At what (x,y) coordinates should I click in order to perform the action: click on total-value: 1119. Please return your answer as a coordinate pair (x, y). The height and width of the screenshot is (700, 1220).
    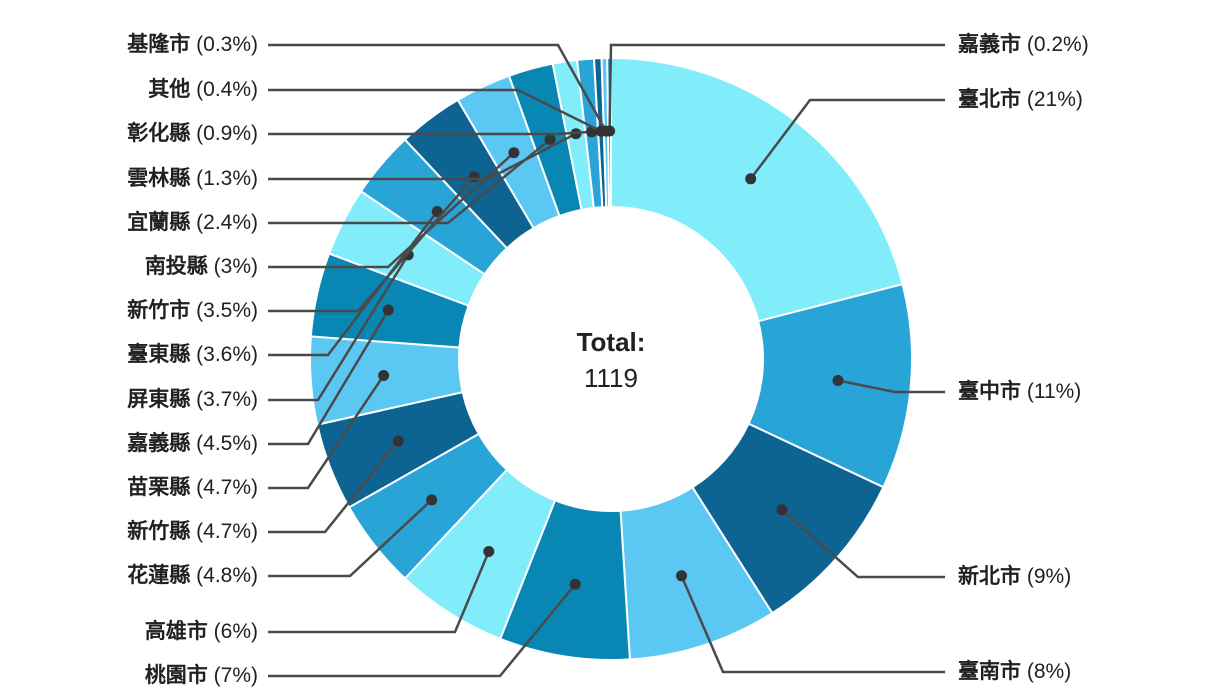
    Looking at the image, I should click on (611, 378).